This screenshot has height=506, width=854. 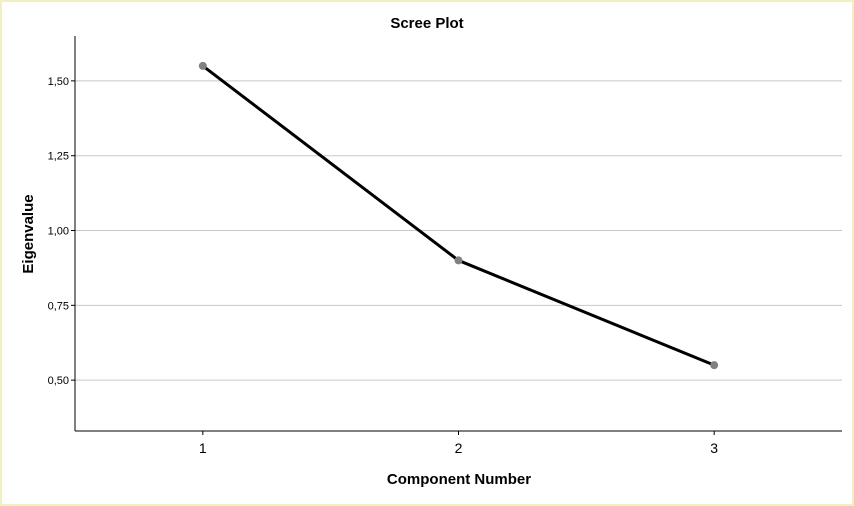 I want to click on x-tick-label: 3, so click(x=714, y=448).